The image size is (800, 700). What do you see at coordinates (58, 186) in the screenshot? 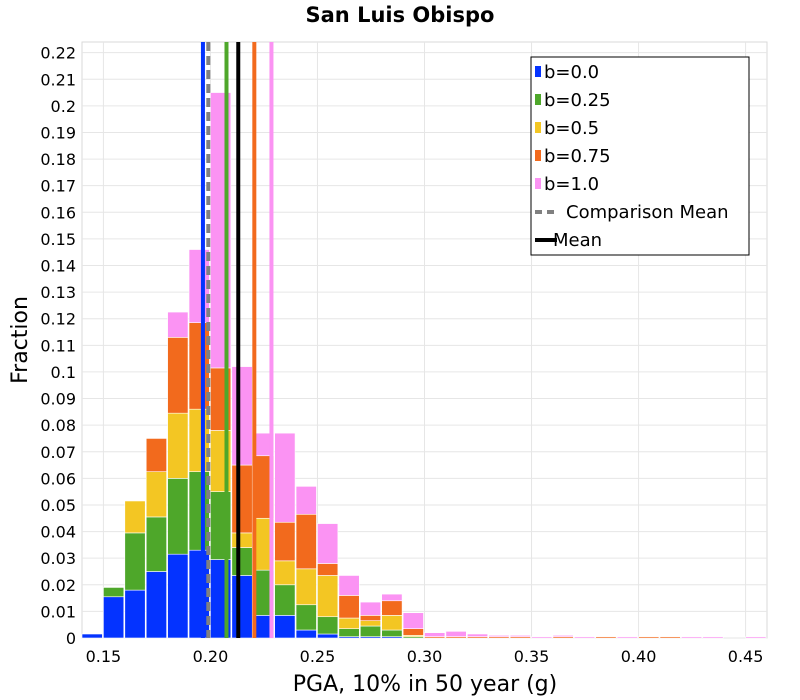
I see `y-tick-label: 0.17` at bounding box center [58, 186].